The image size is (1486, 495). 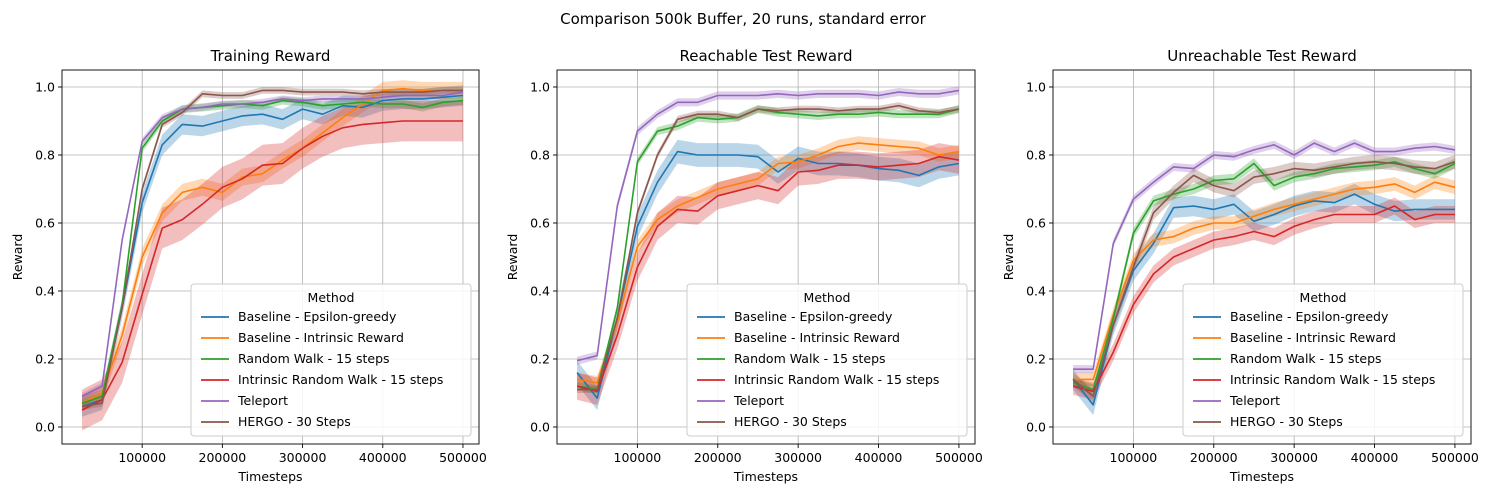 What do you see at coordinates (1262, 56) in the screenshot?
I see `chart-title: Unreachable Test Reward` at bounding box center [1262, 56].